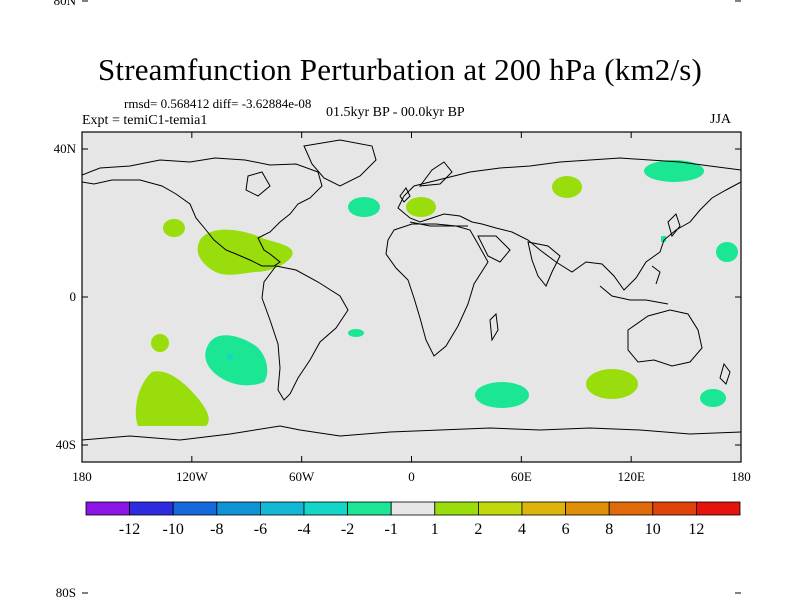 This screenshot has height=600, width=800. Describe the element at coordinates (391, 529) in the screenshot. I see `colorbar-label: -1` at that location.